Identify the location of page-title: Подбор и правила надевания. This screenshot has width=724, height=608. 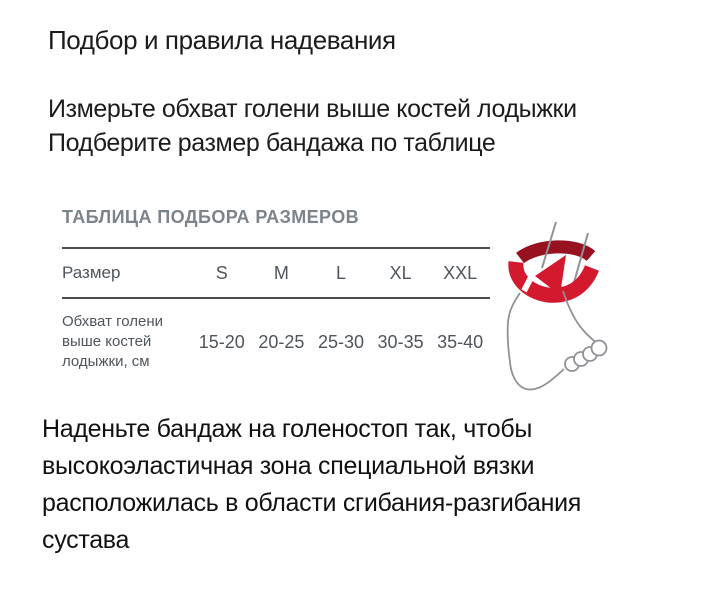
(222, 40).